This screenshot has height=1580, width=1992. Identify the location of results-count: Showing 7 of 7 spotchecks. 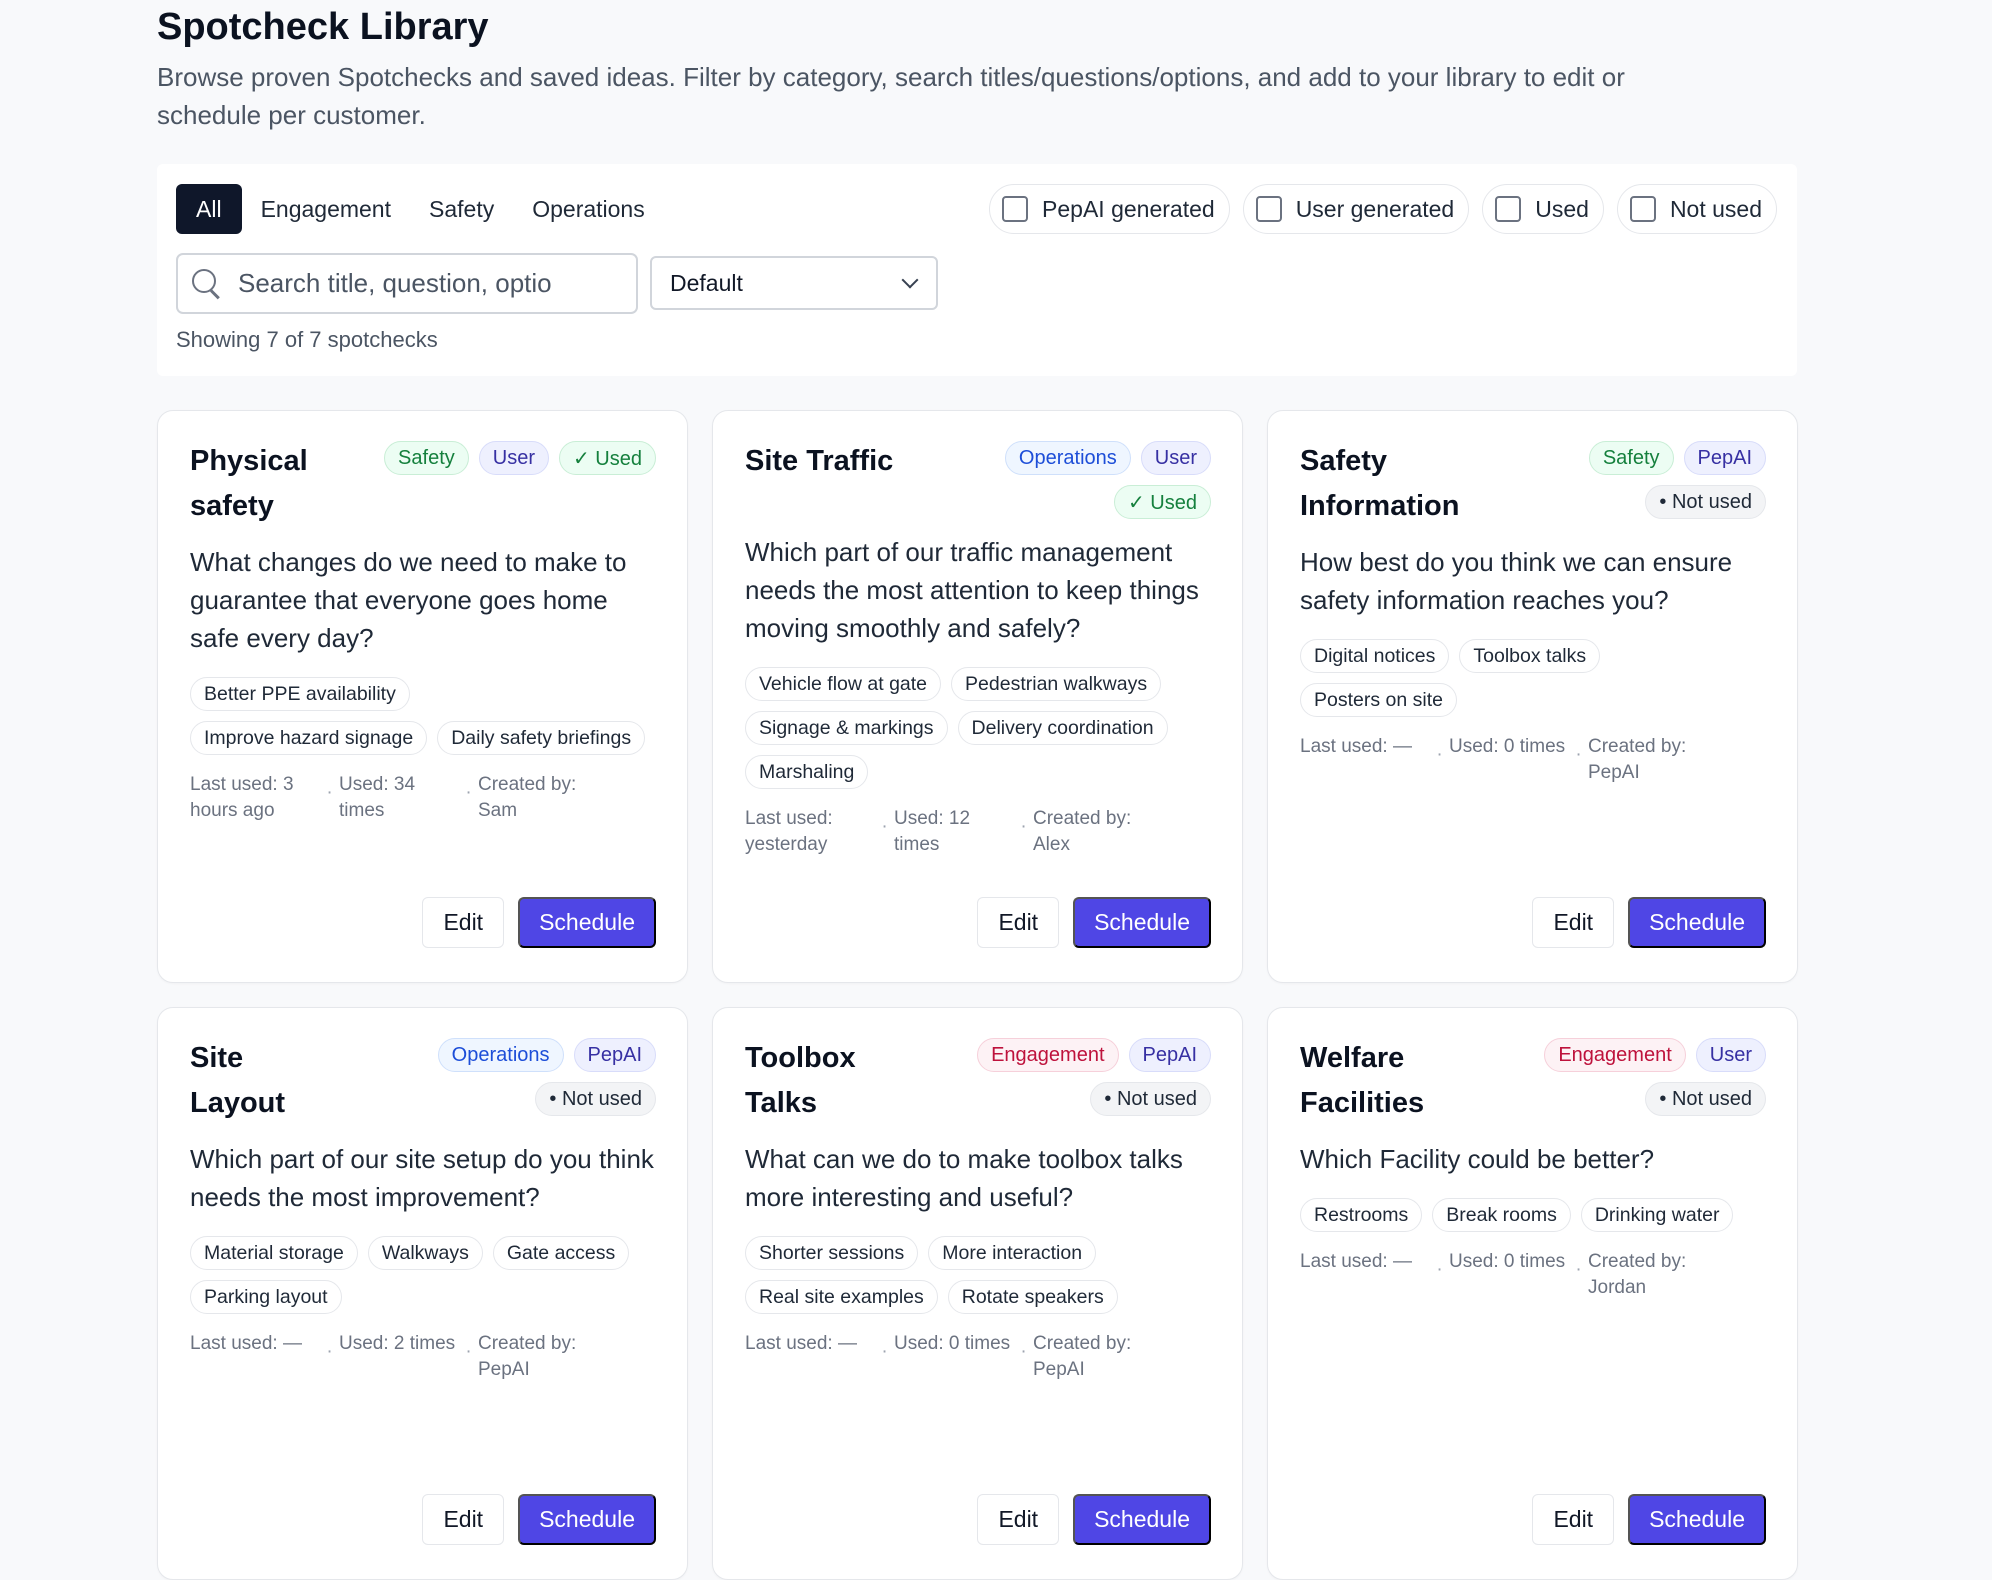
(307, 339).